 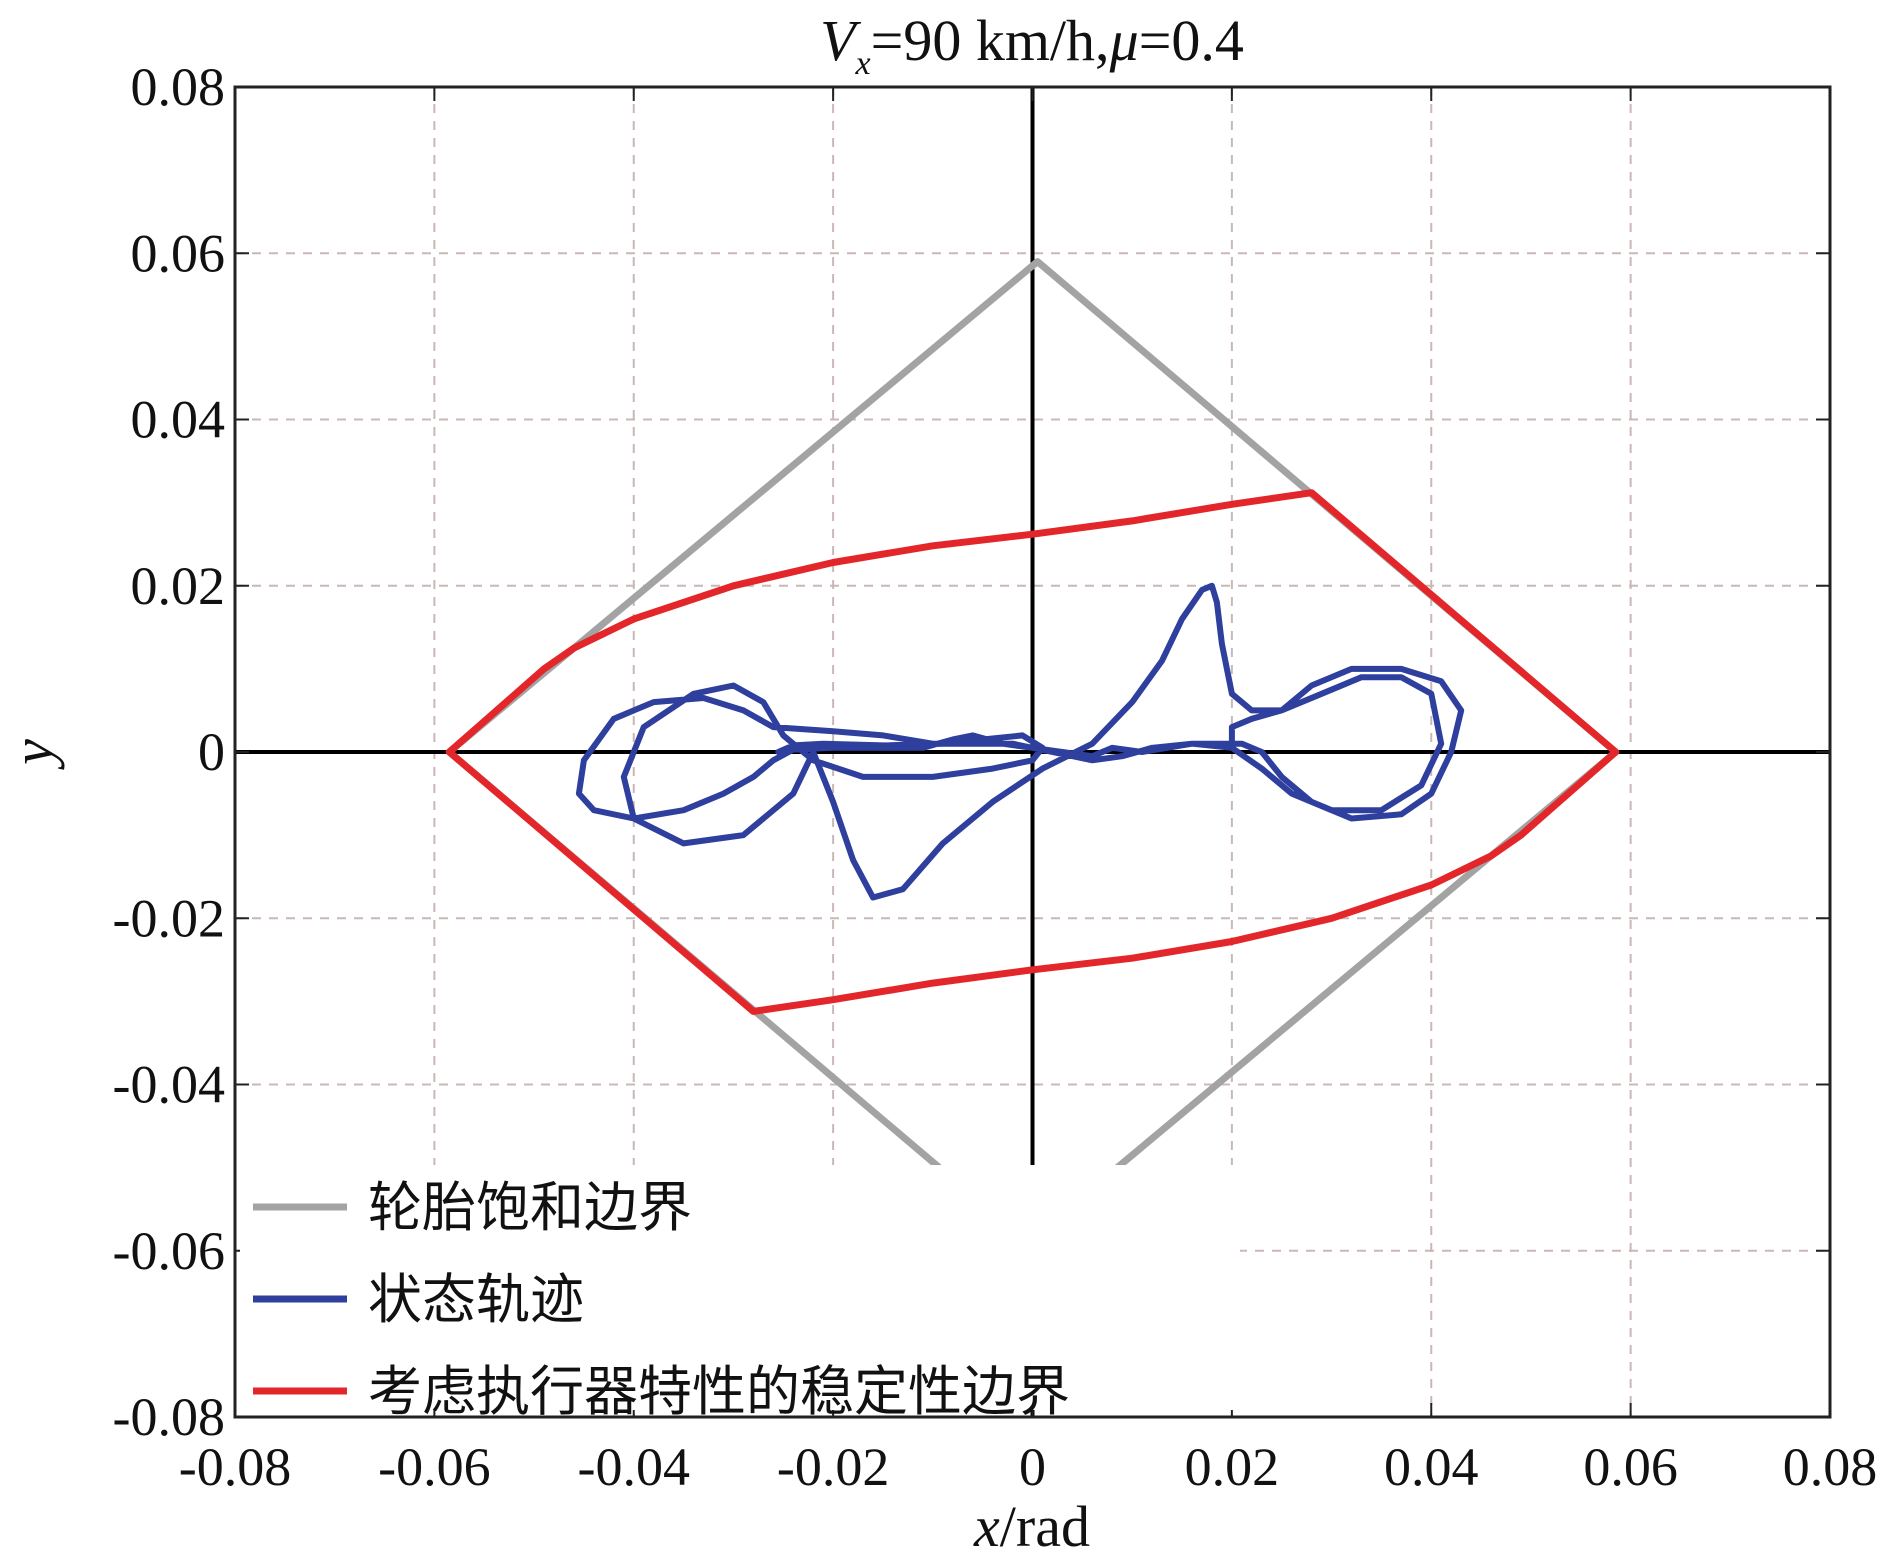 I want to click on y-tick-label: -0.04, so click(x=169, y=1085).